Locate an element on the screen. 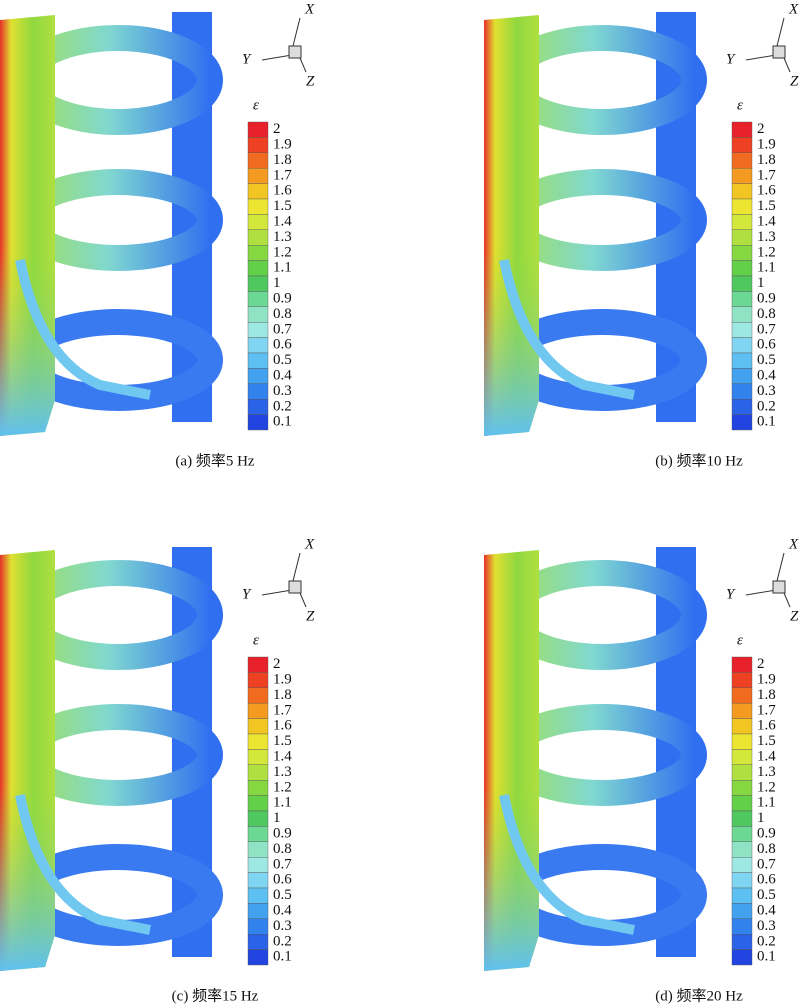 The image size is (800, 1007). colorbar-tick-label: 0.6 is located at coordinates (766, 345).